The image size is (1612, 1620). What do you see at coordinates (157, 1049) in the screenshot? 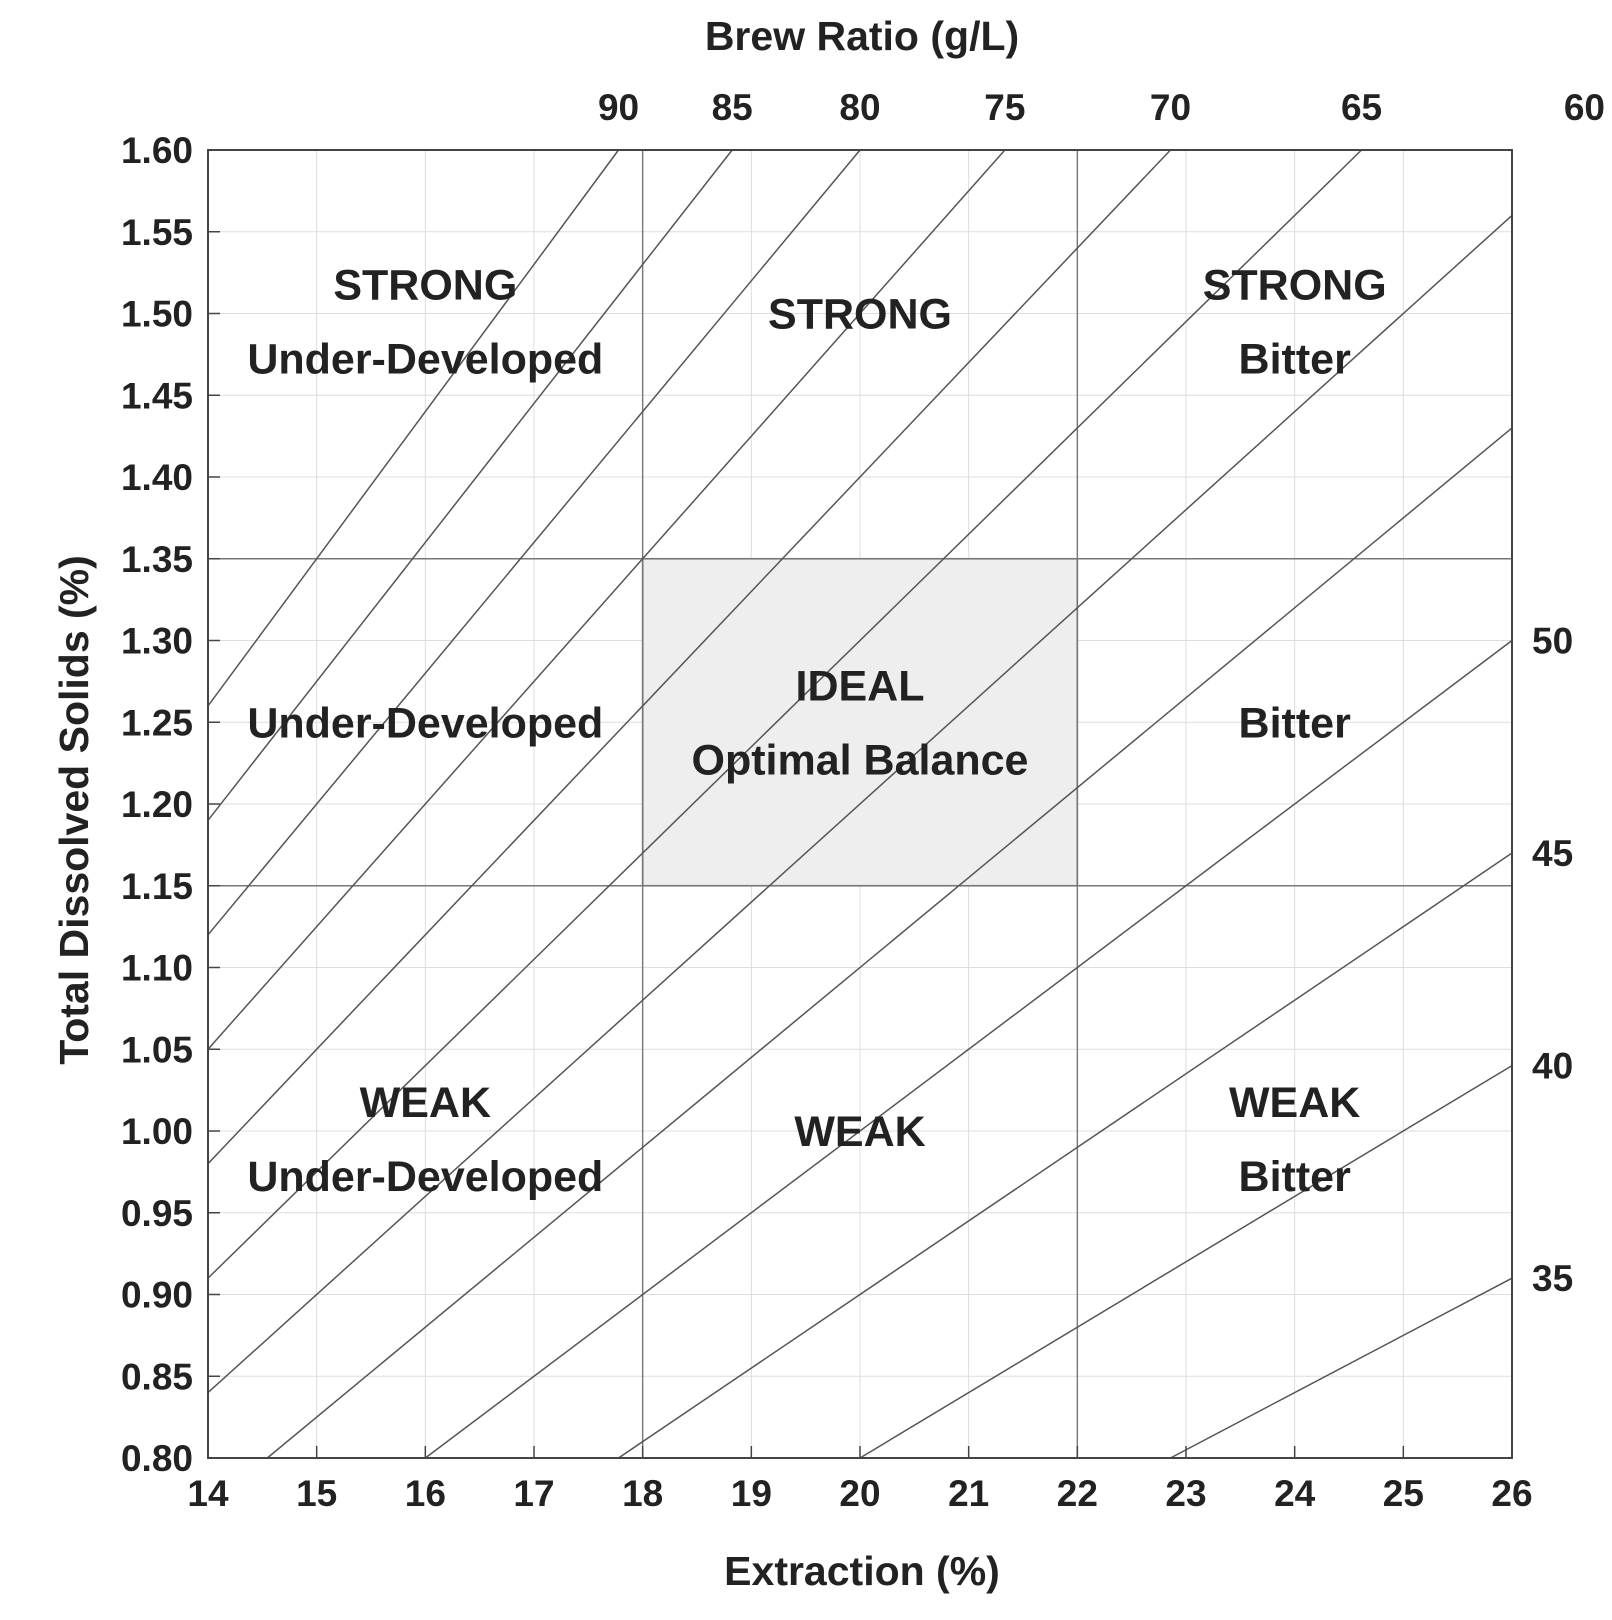
I see `y-tick-label: 1.05` at bounding box center [157, 1049].